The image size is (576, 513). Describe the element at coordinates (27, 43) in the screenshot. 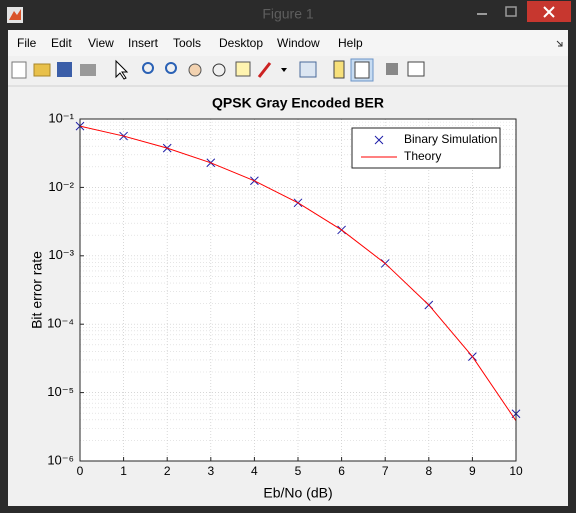

I see `menu-item: File` at that location.